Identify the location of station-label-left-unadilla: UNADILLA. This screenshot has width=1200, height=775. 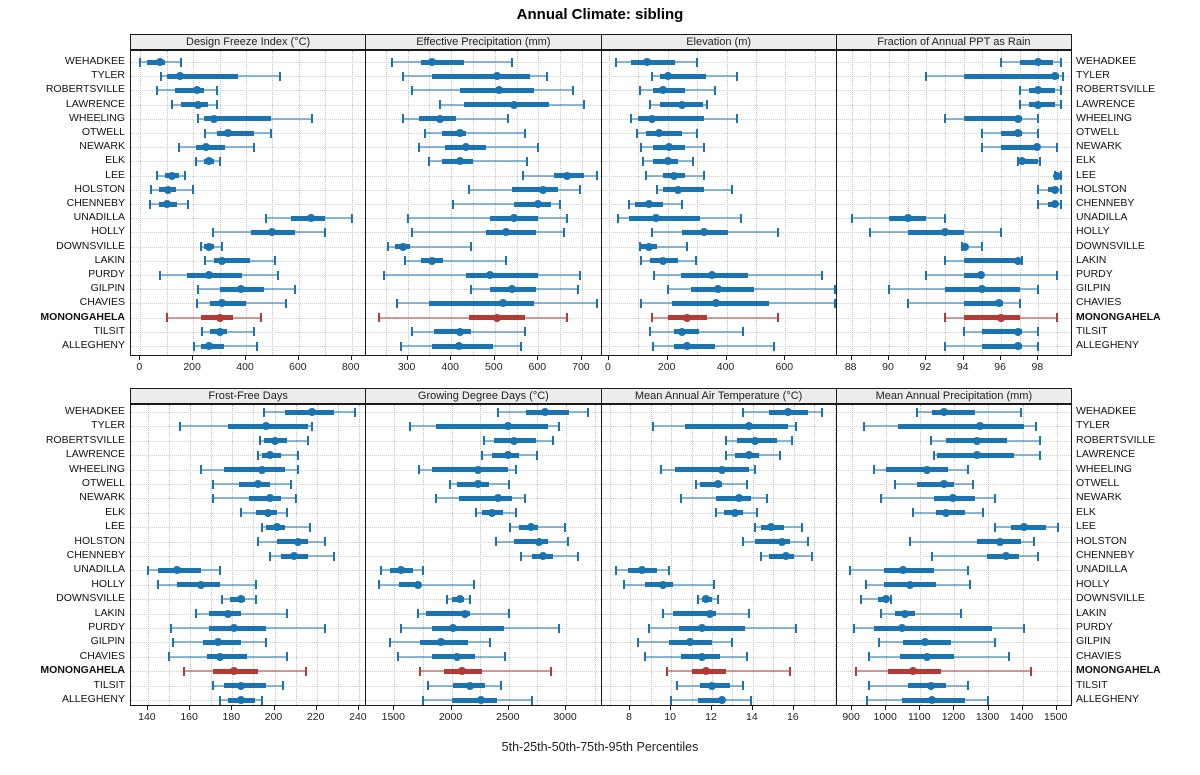
(99, 217).